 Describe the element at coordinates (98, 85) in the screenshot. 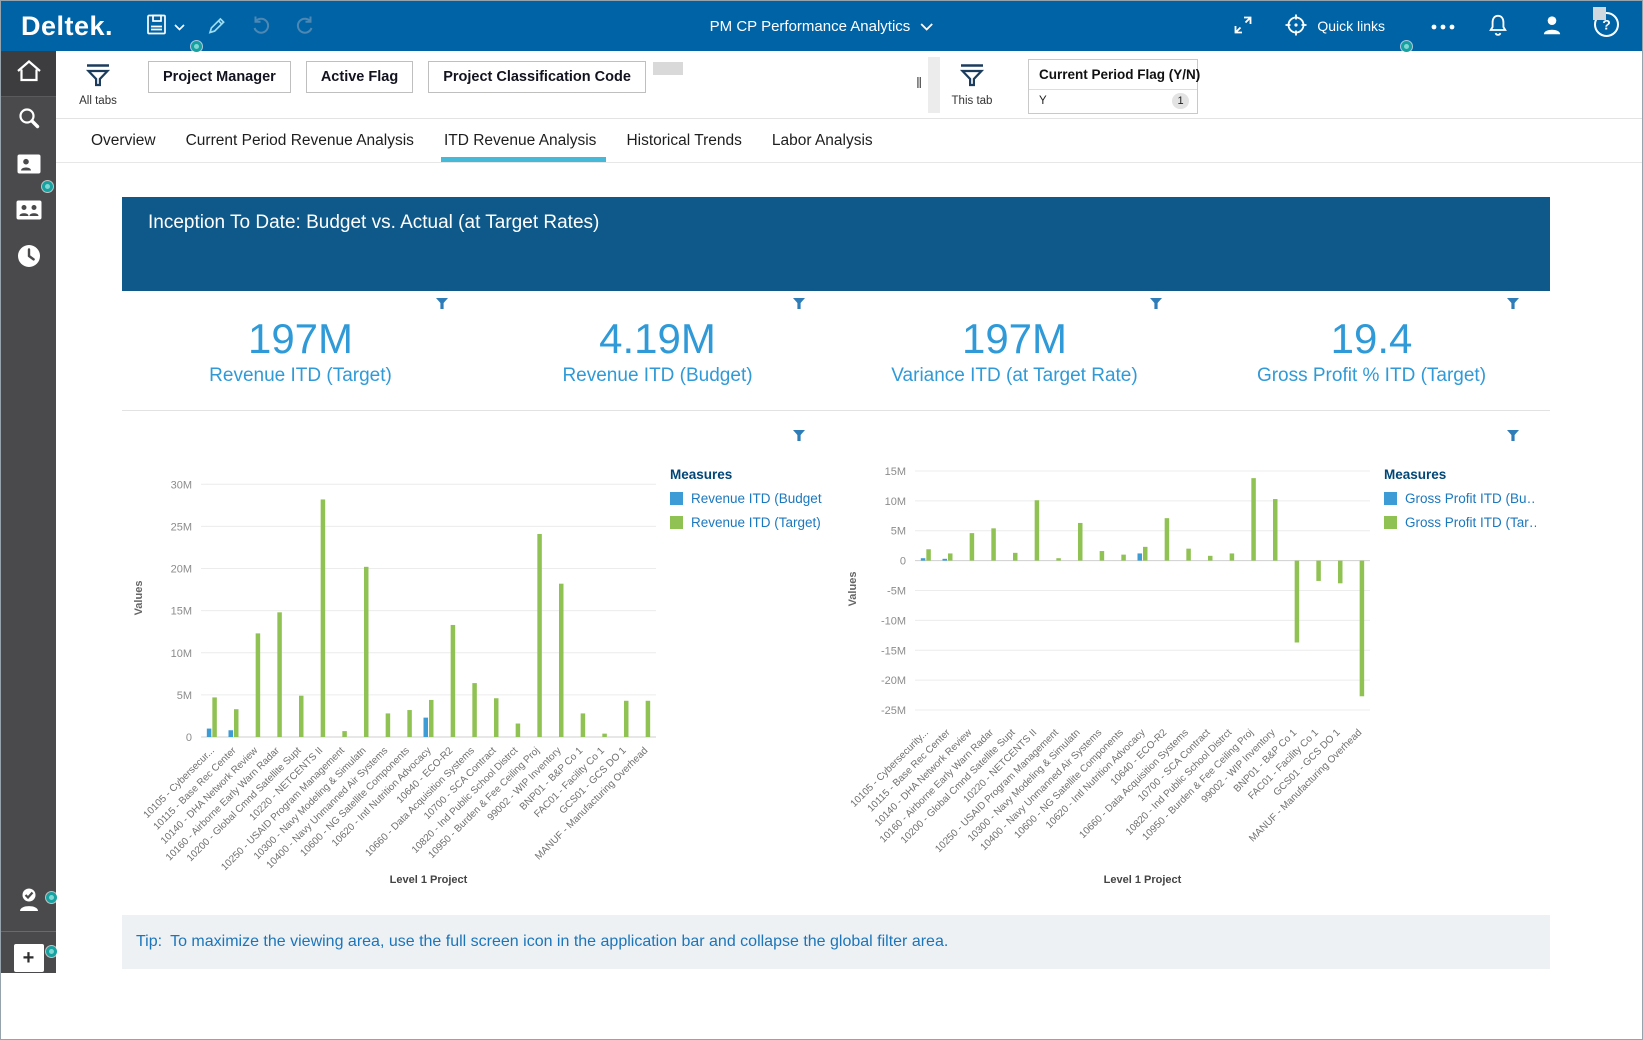

I see `all-tabs-filter: All tabs` at that location.